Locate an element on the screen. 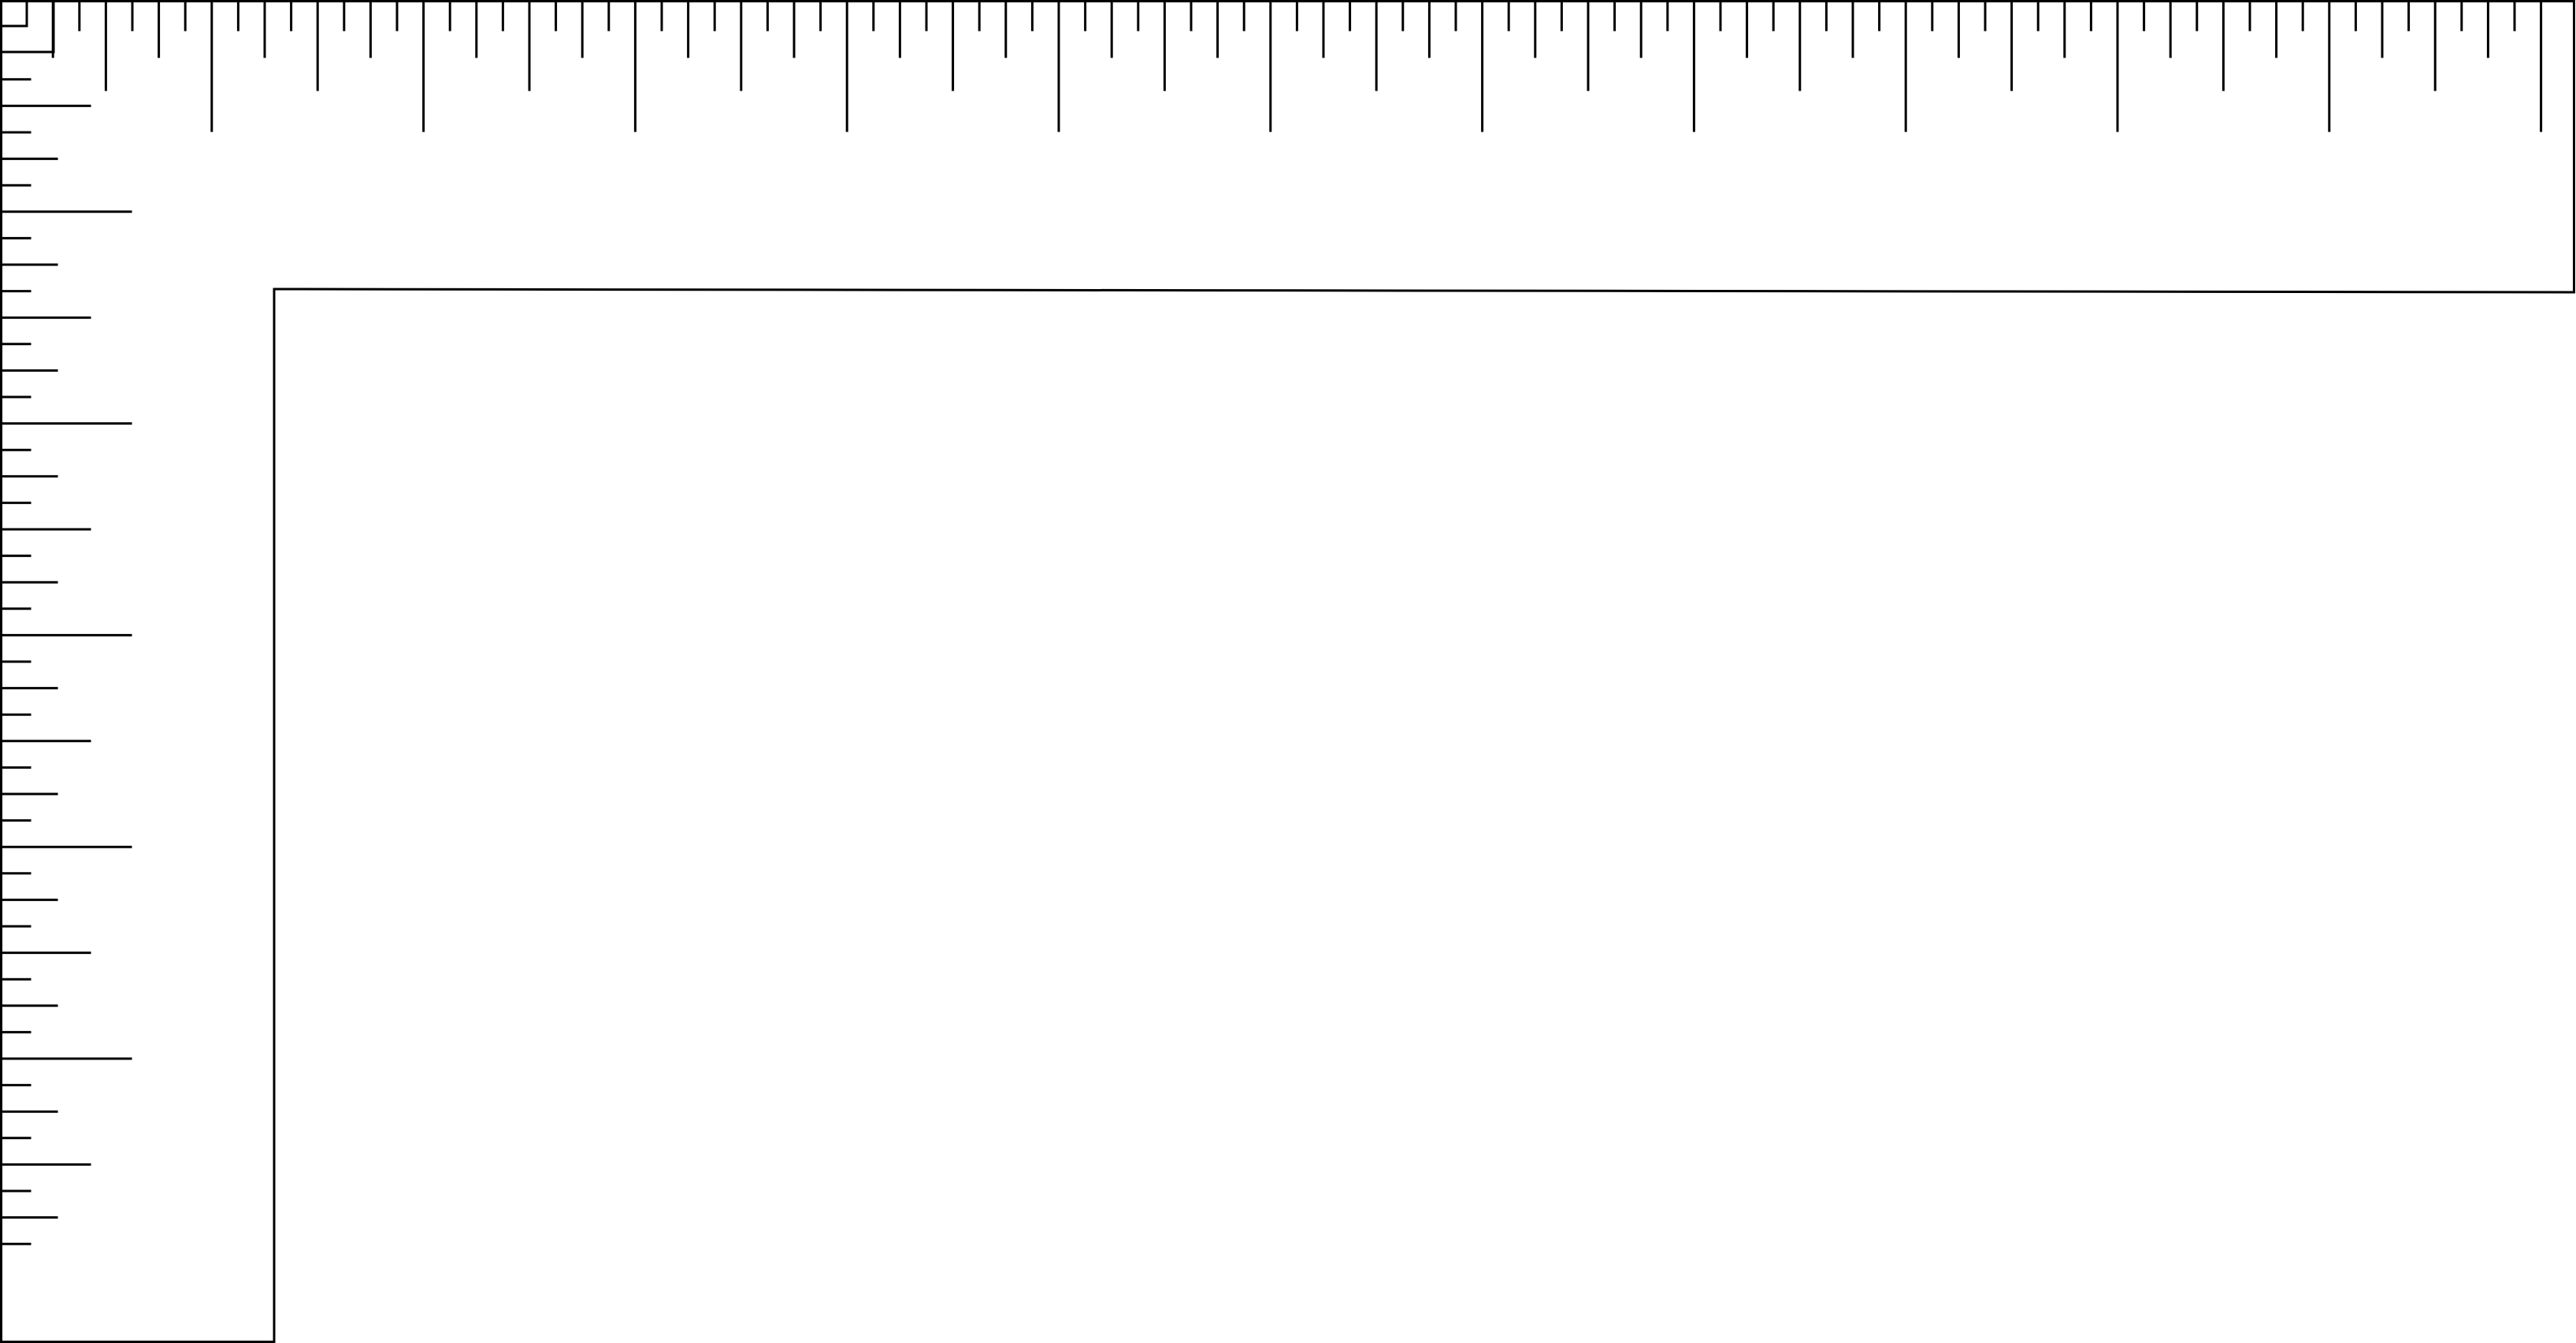 This screenshot has width=2576, height=1343. corner-mark-small is located at coordinates (14, 14).